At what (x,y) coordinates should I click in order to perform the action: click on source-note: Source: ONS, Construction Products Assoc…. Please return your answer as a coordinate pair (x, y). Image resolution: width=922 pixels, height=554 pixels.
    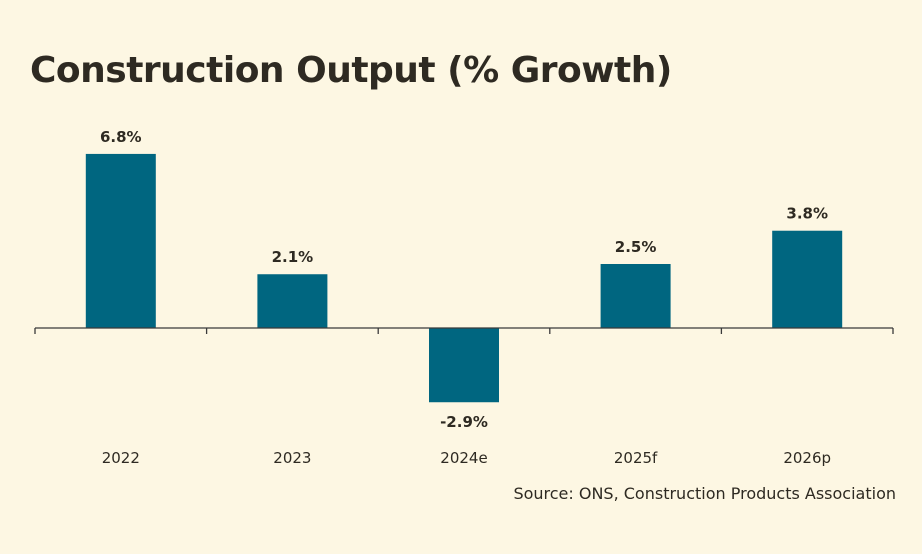
    Looking at the image, I should click on (704, 493).